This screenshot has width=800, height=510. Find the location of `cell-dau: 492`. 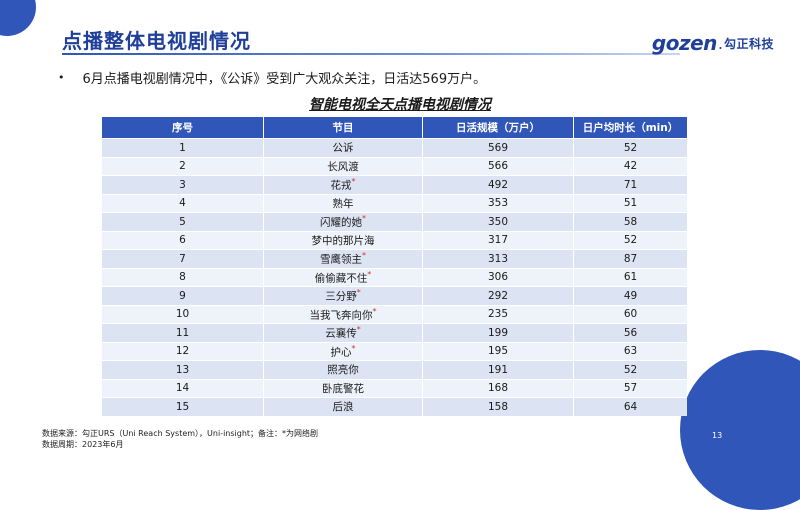

cell-dau: 492 is located at coordinates (498, 184).